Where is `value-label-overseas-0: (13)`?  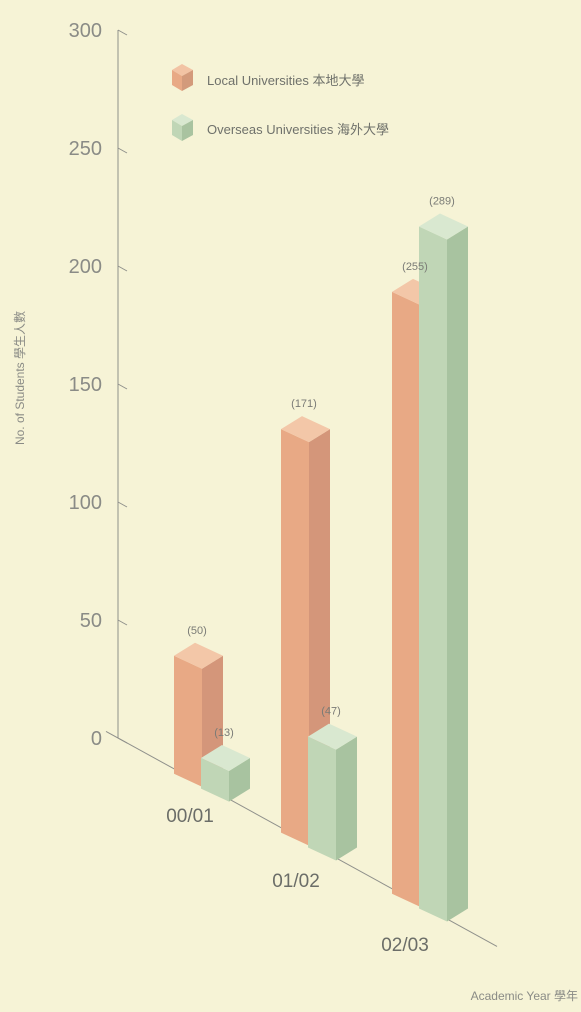 value-label-overseas-0: (13) is located at coordinates (224, 733).